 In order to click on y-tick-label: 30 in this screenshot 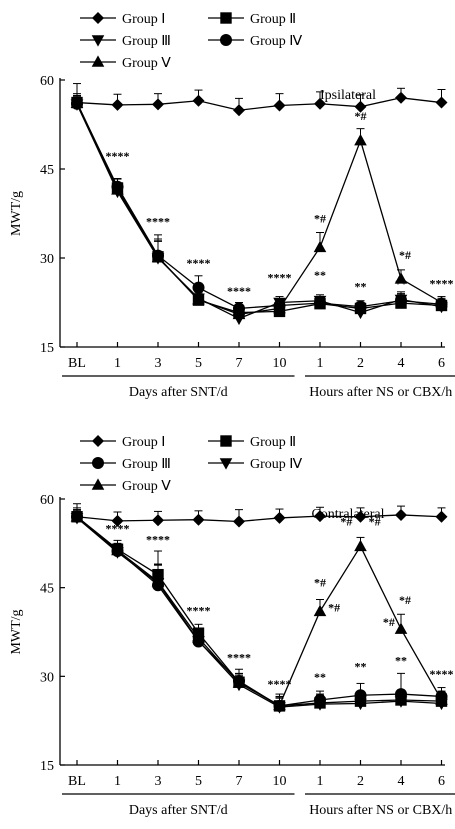, I will do `click(47, 259)`.